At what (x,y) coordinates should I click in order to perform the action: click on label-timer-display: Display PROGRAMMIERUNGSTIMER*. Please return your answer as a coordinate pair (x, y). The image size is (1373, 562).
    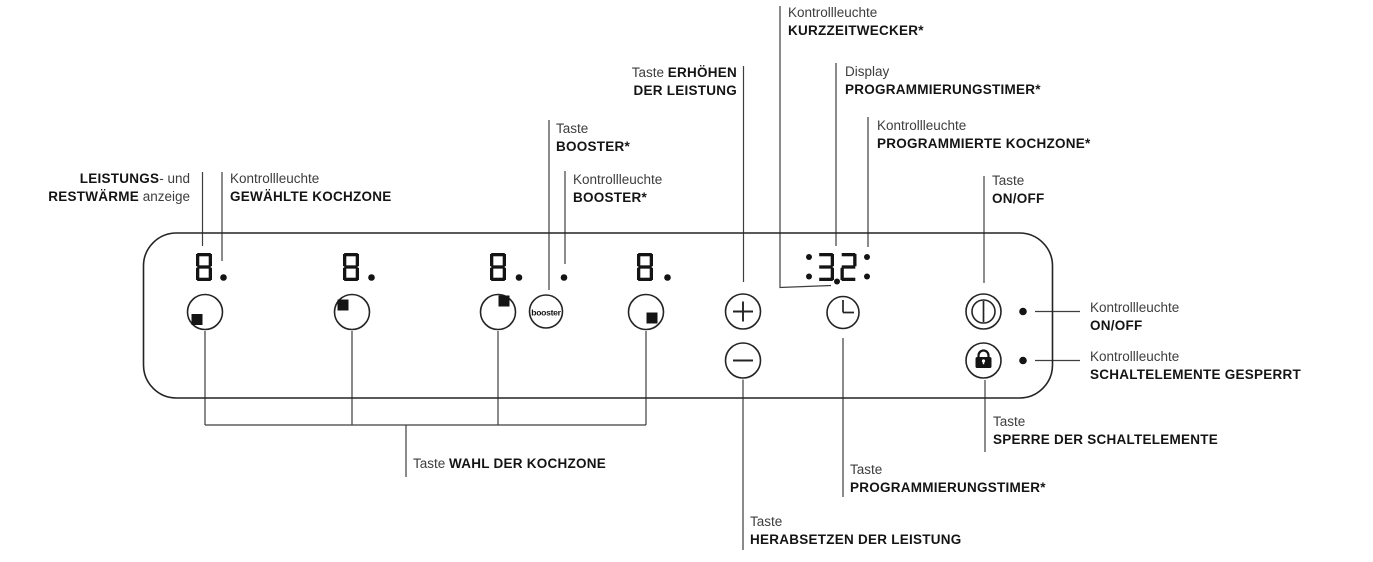
    Looking at the image, I should click on (943, 80).